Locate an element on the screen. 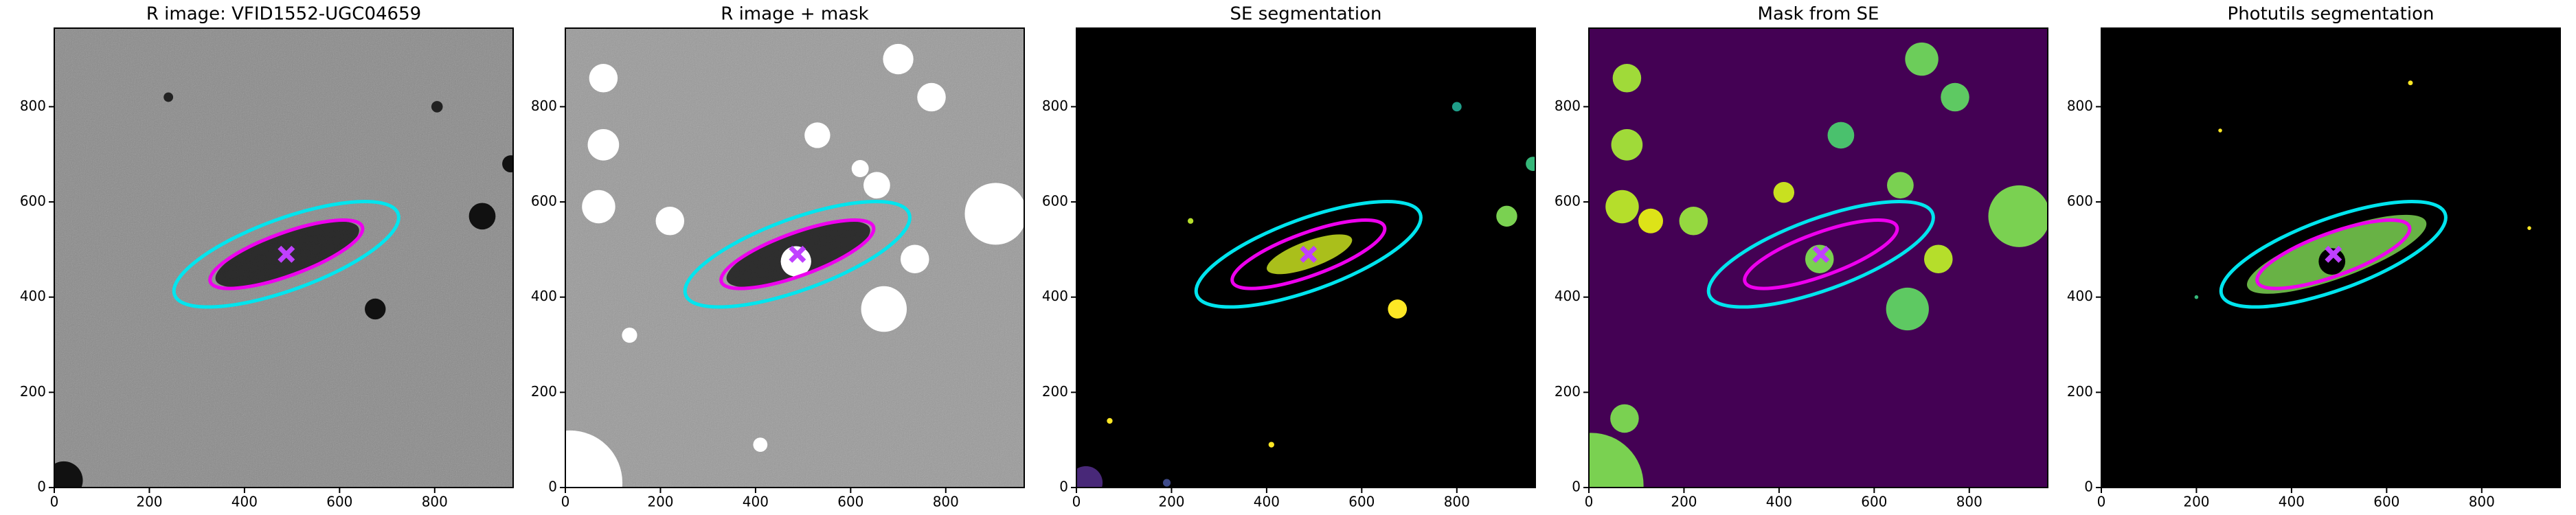 The height and width of the screenshot is (515, 2576). panel-title: SE segmentation is located at coordinates (1306, 14).